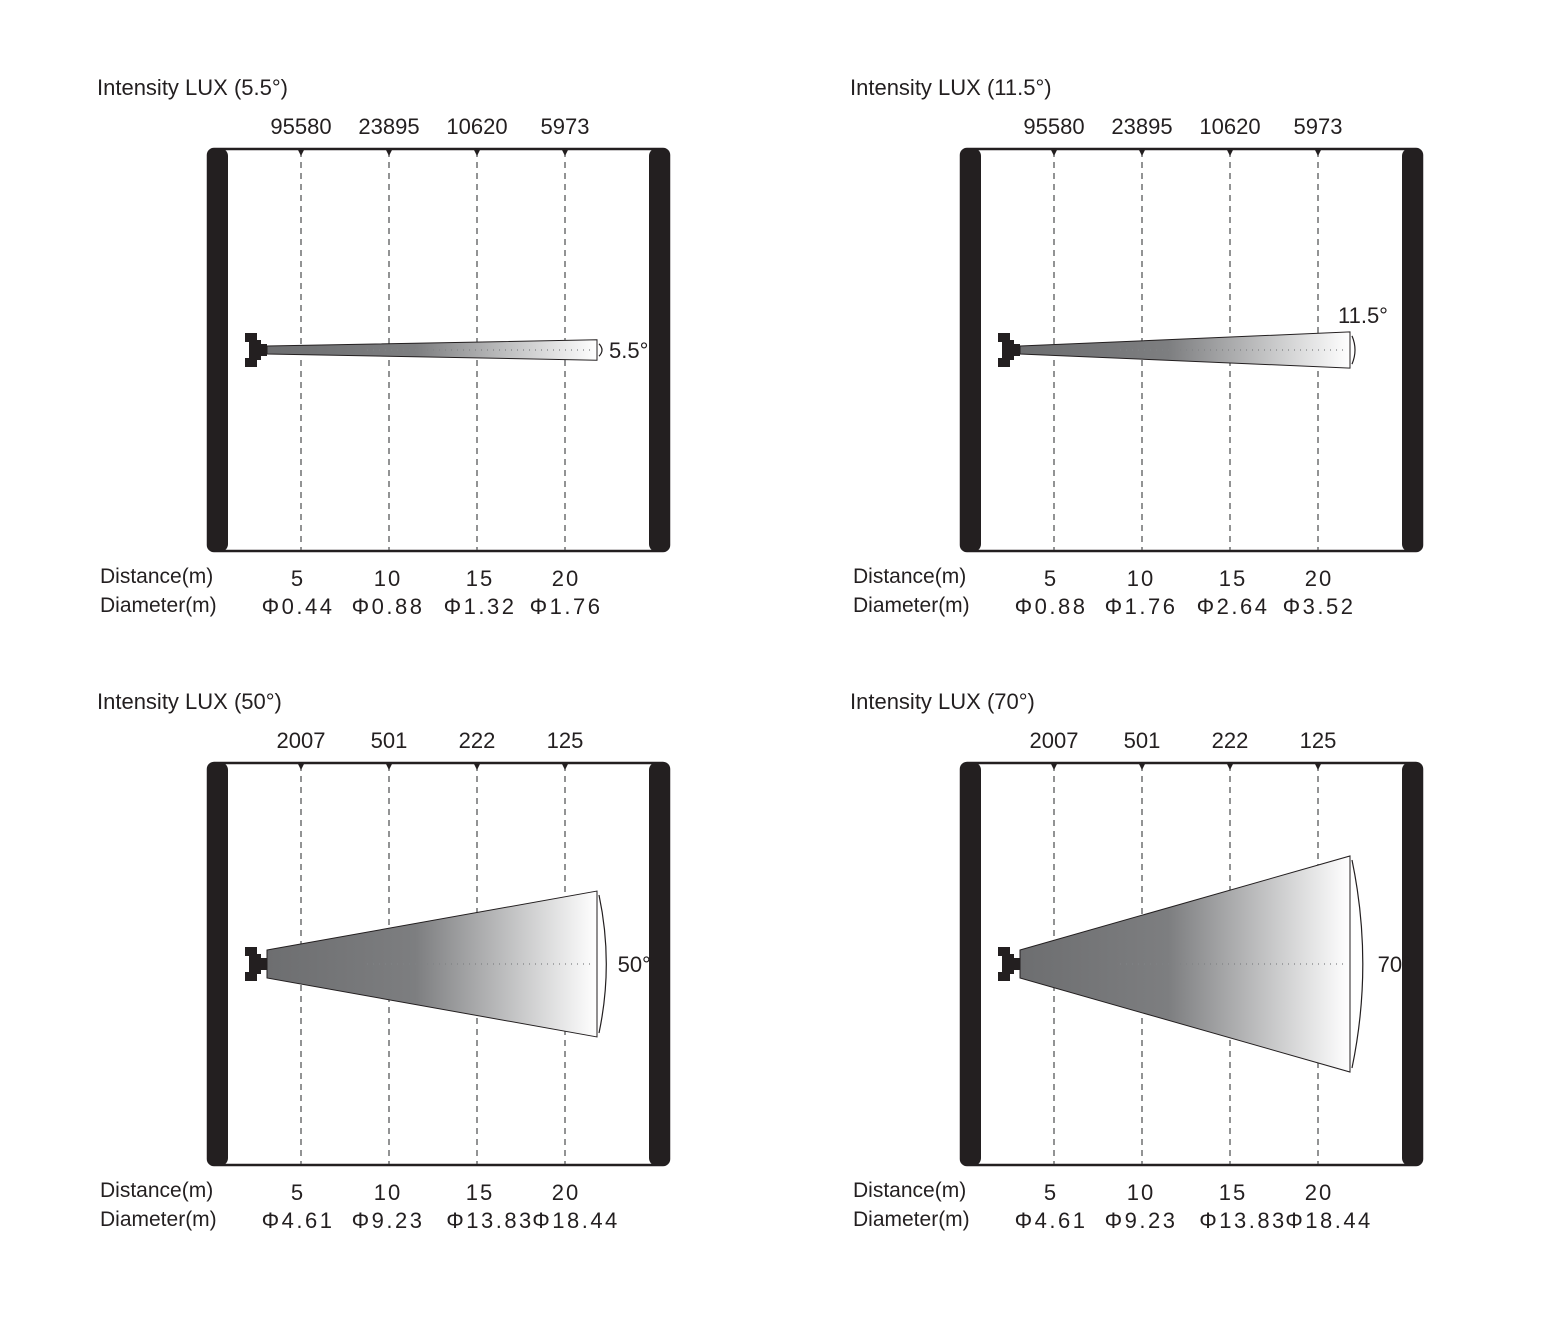  Describe the element at coordinates (1394, 964) in the screenshot. I see `beam-angle-label: 70°` at that location.